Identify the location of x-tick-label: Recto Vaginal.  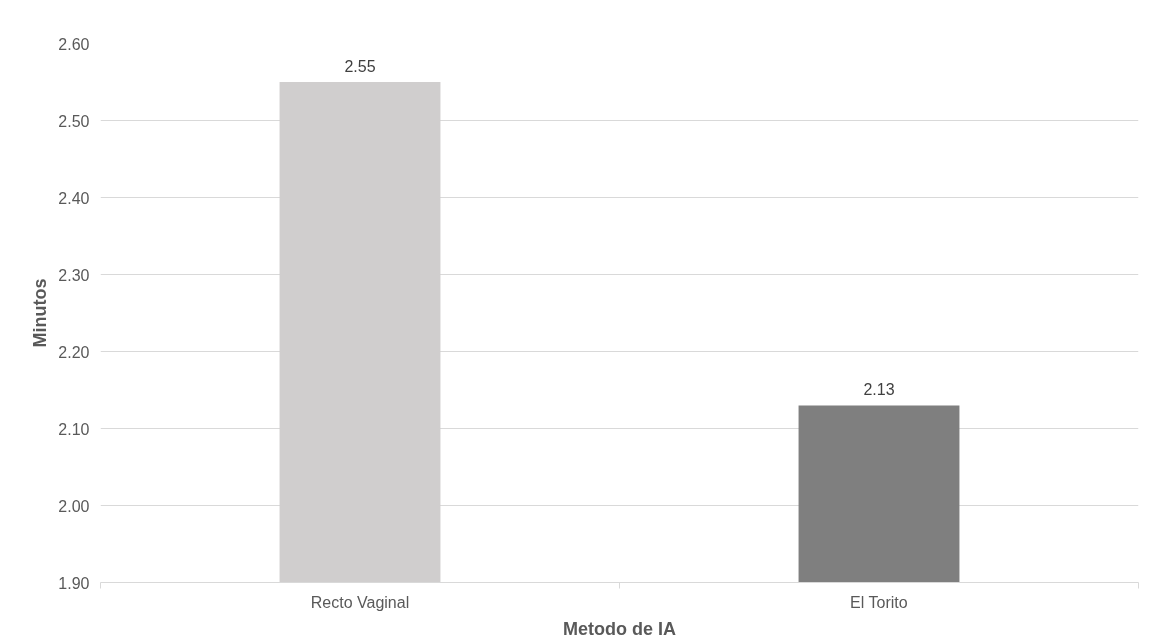
(360, 602).